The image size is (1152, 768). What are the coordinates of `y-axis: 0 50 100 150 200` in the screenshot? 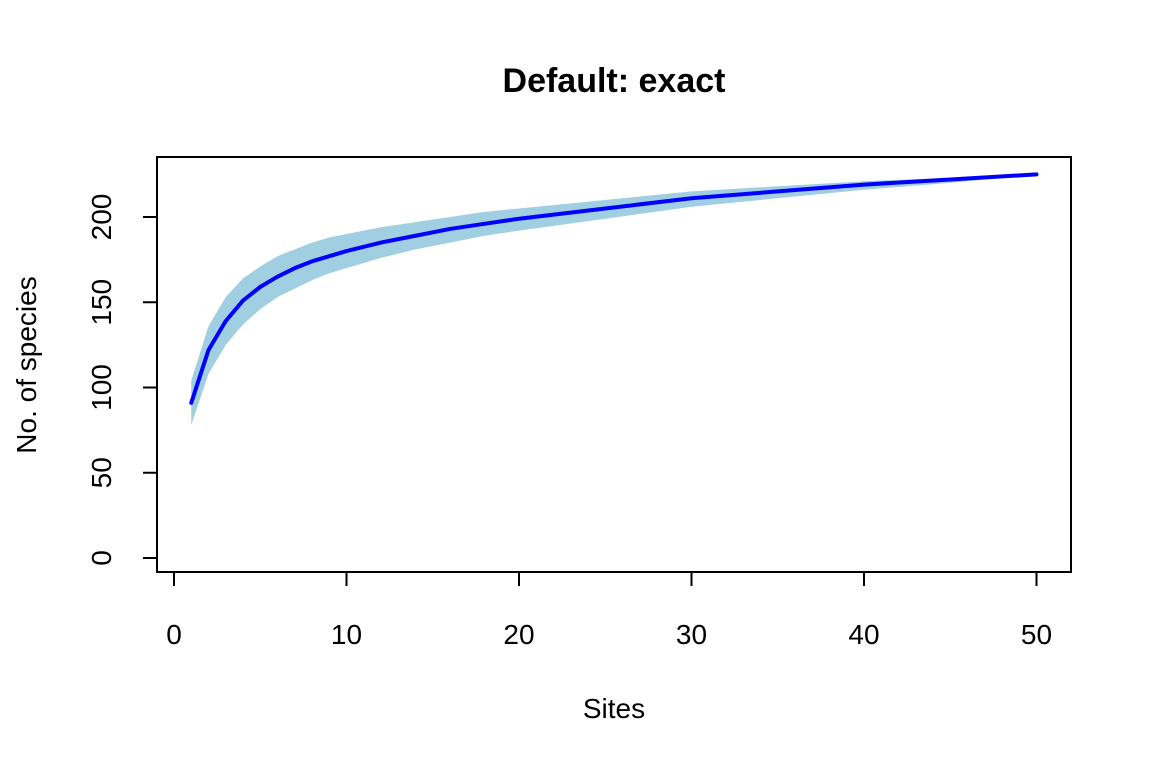 It's located at (122, 380).